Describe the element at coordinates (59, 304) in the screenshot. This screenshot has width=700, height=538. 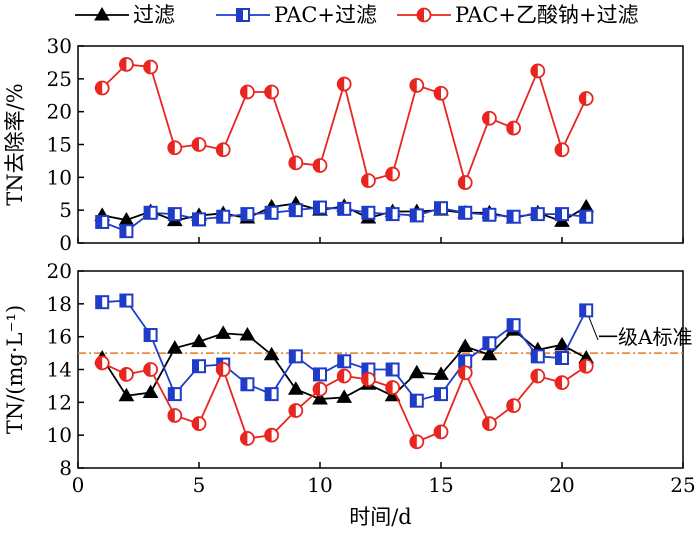
I see `y-tick-label: 18` at that location.